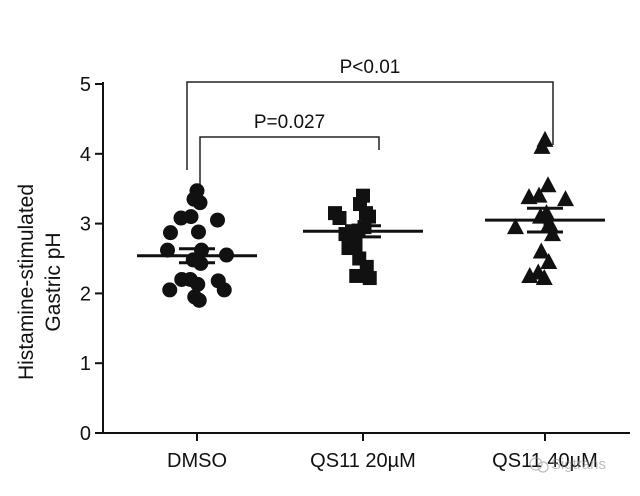 This screenshot has width=640, height=496. Describe the element at coordinates (53, 281) in the screenshot. I see `y-axis-label-line2: Gastric pH` at that location.